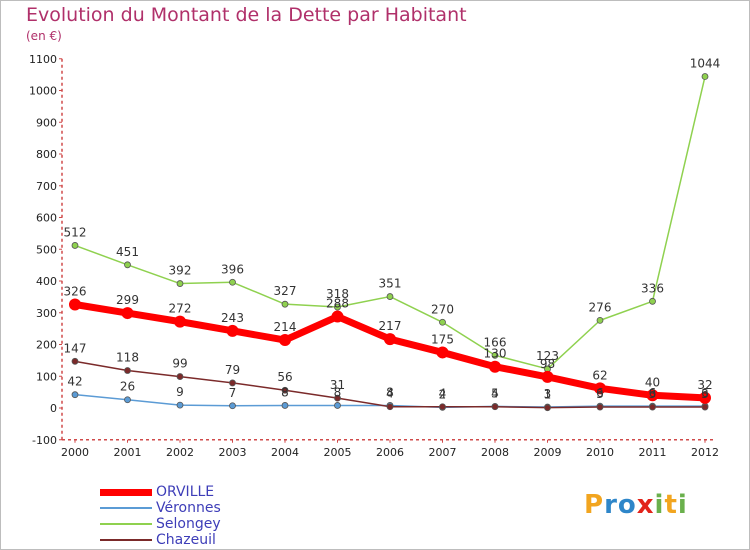 Image resolution: width=750 pixels, height=550 pixels. What do you see at coordinates (594, 505) in the screenshot?
I see `logo-letter: P` at bounding box center [594, 505].